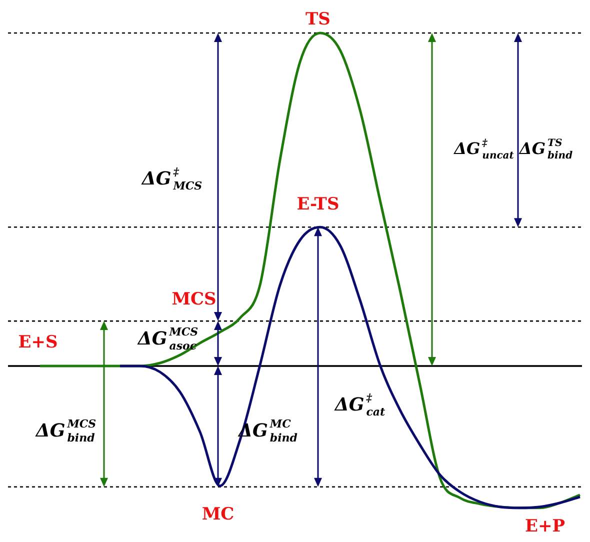 This screenshot has height=542, width=590. What do you see at coordinates (194, 299) in the screenshot?
I see `annotation: MCS` at bounding box center [194, 299].